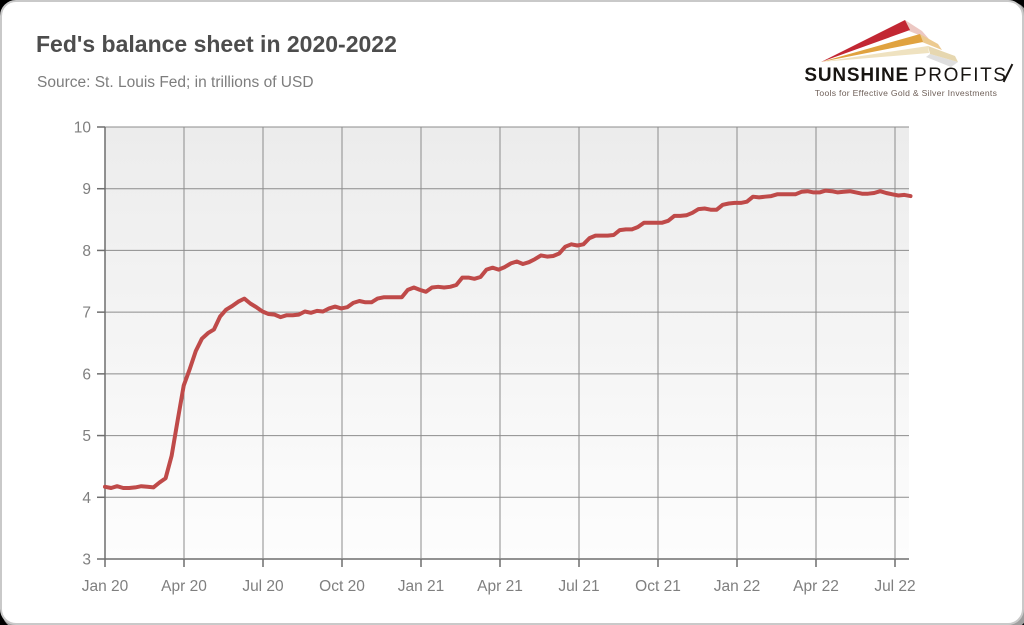  What do you see at coordinates (86, 313) in the screenshot?
I see `y-tick-label: 7` at bounding box center [86, 313].